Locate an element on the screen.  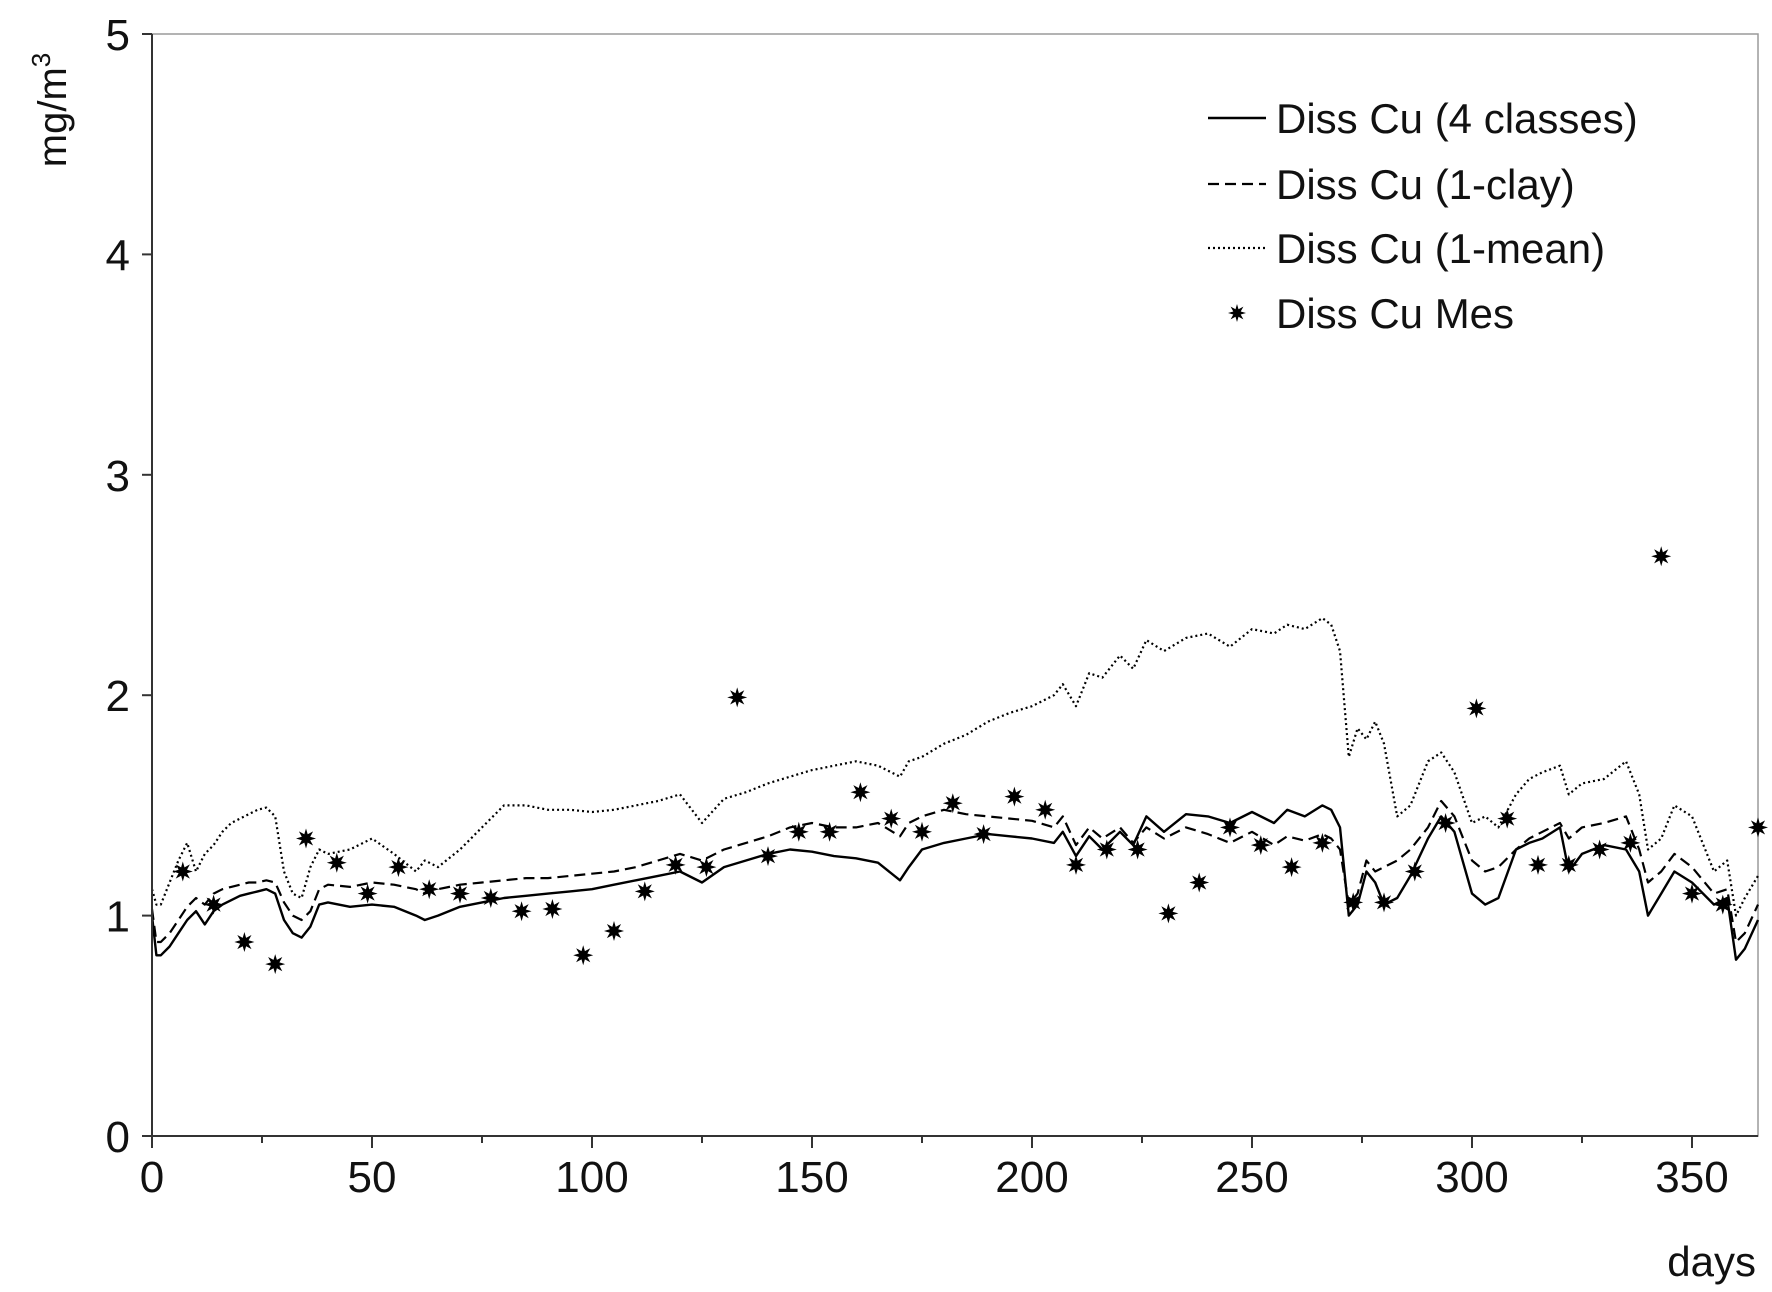
x-tick-label: 300 is located at coordinates (1471, 1177).